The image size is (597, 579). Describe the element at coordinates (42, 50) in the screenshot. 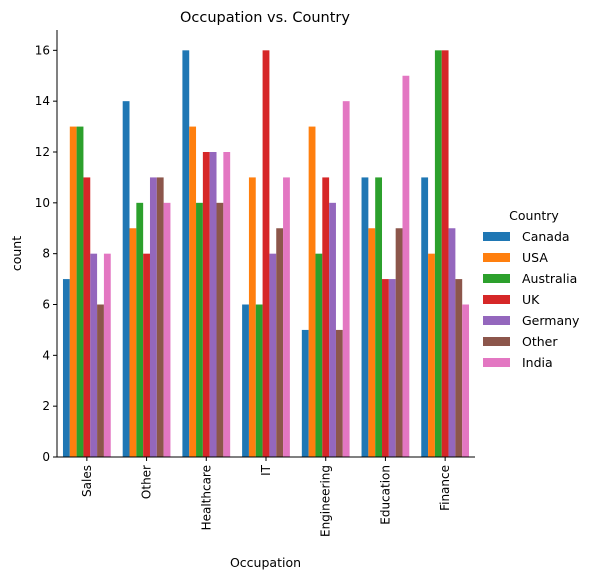

I see `y-tick-label: 16` at that location.